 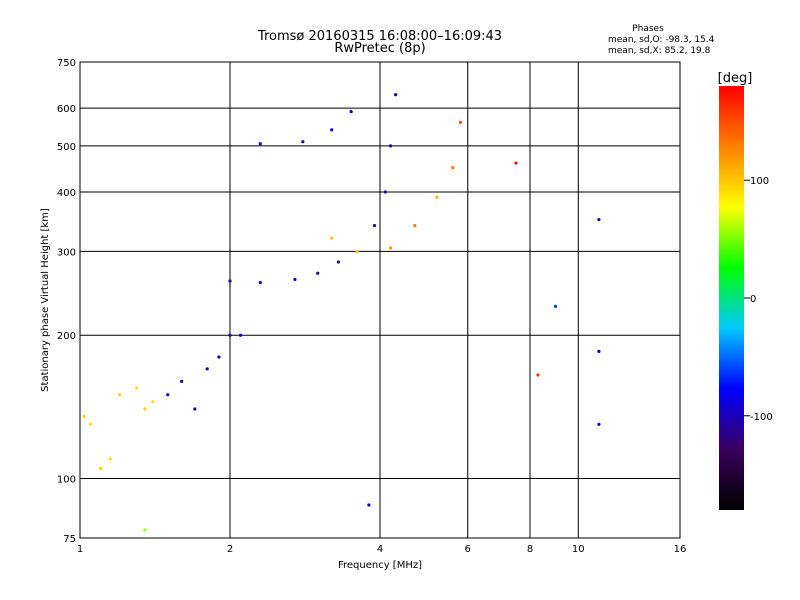 I want to click on colorbar-tick-label: -100, so click(x=761, y=417).